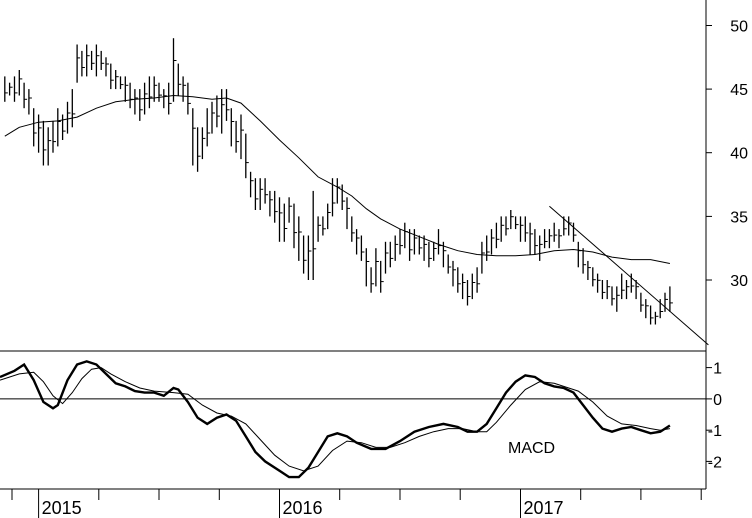 This screenshot has height=518, width=752. Describe the element at coordinates (303, 508) in the screenshot. I see `x-year-label: 2016` at that location.